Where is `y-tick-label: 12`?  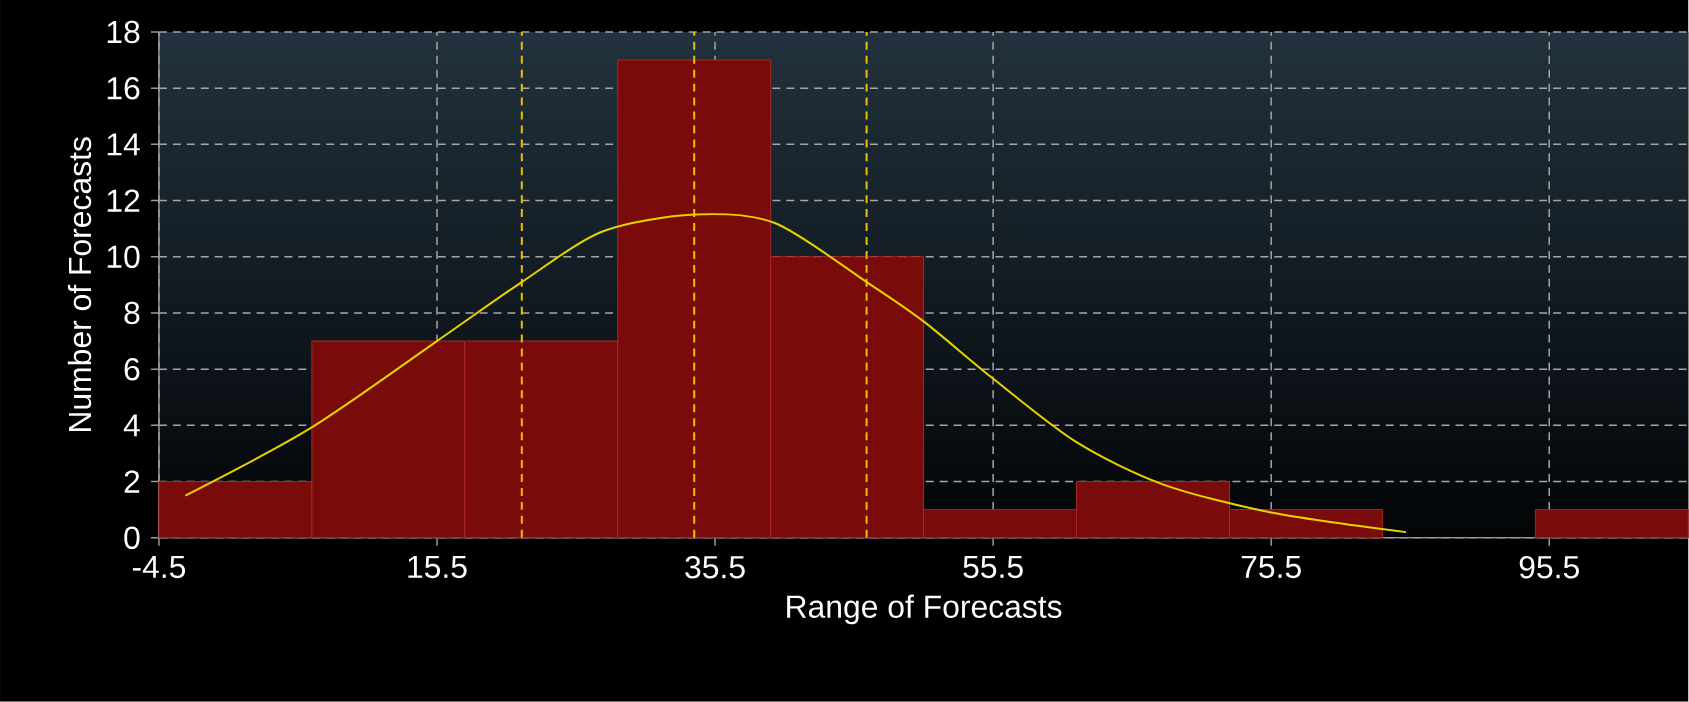
y-tick-label: 12 is located at coordinates (123, 200).